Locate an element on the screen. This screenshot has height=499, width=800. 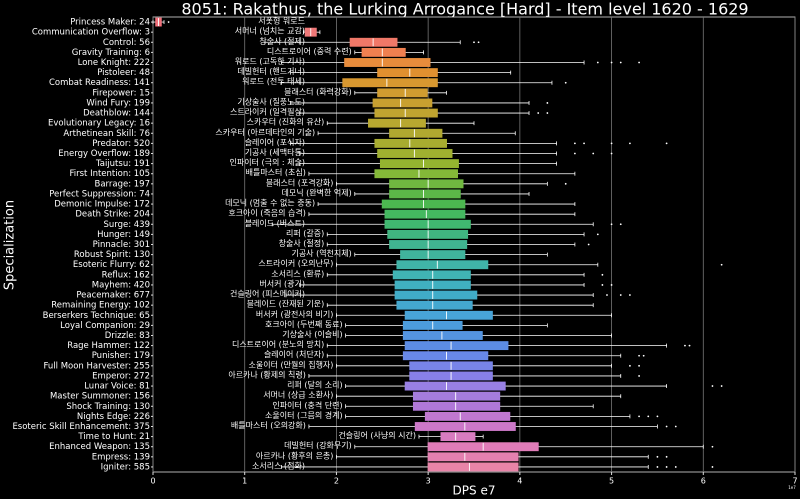
annotation: 기상술사 (질풍노도) is located at coordinates (271, 101).